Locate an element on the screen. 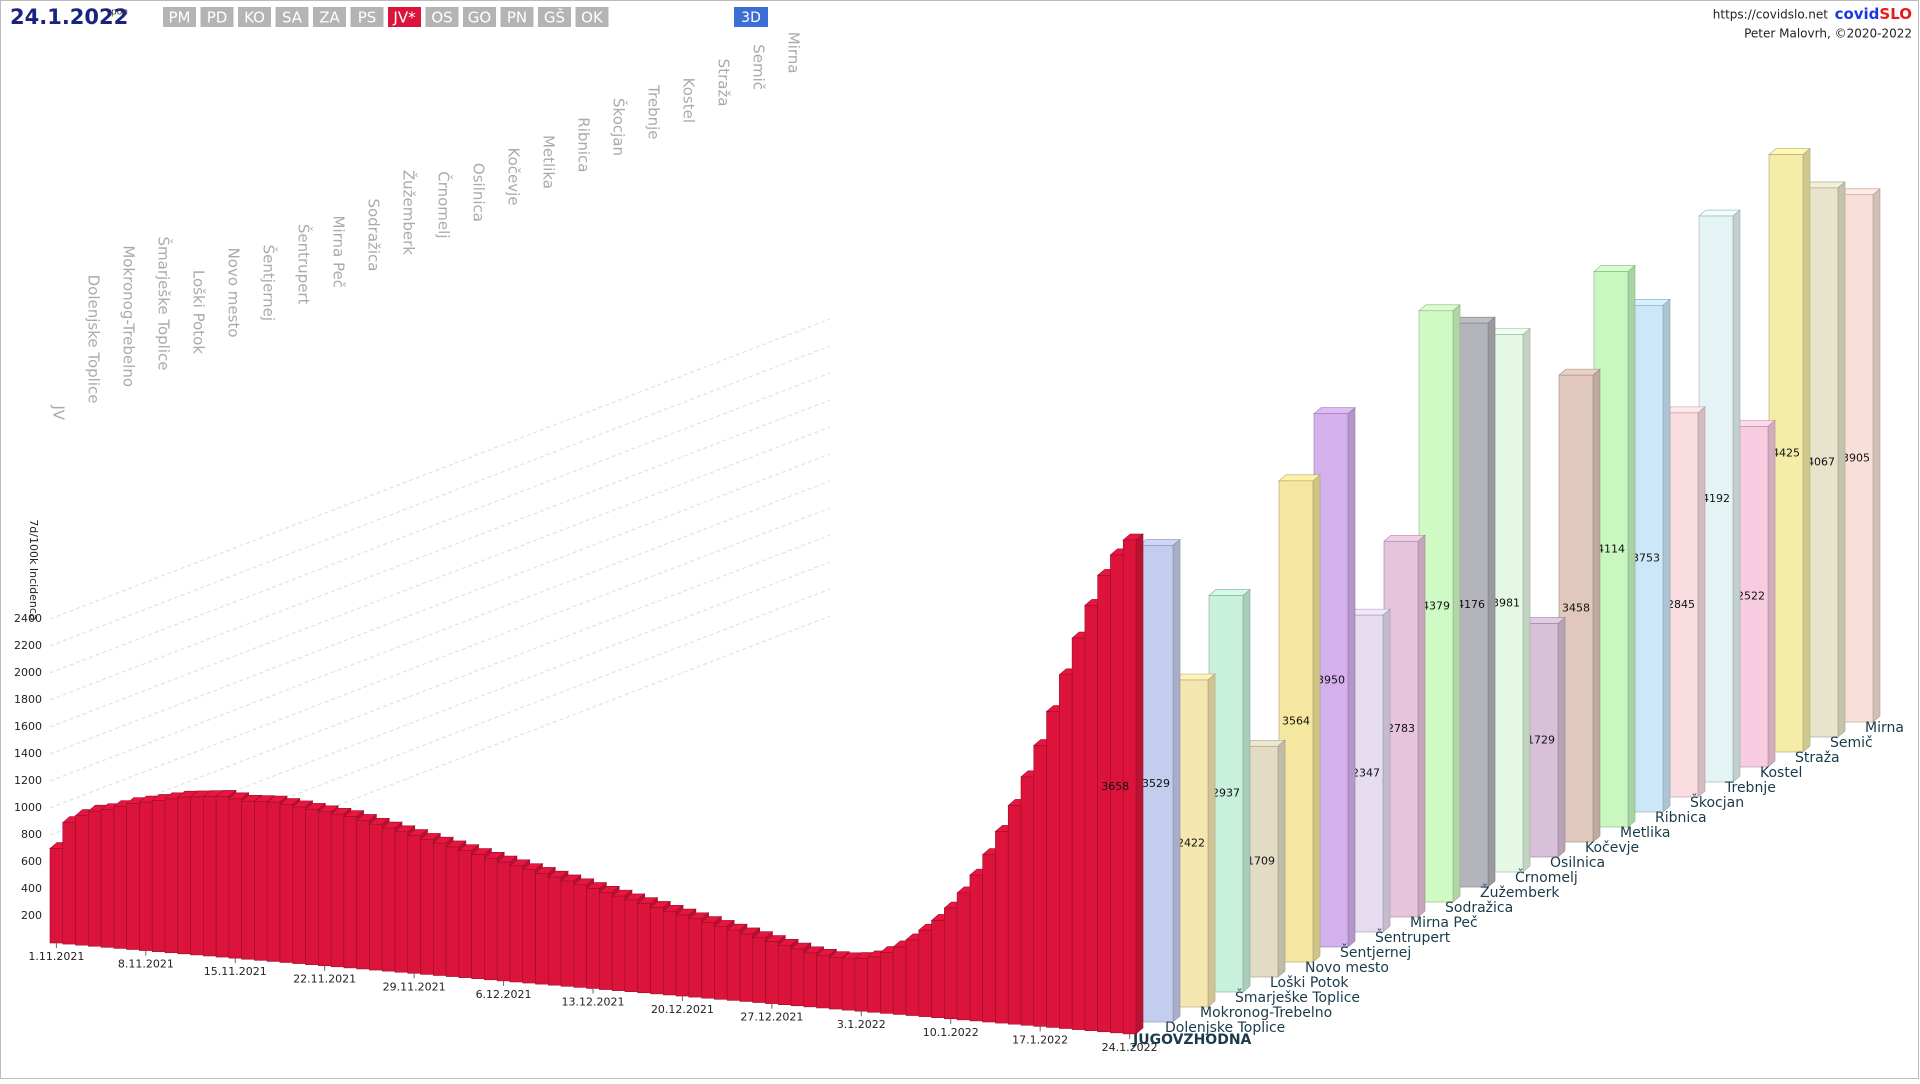 The width and height of the screenshot is (1920, 1084). depth-label: Novo mesto is located at coordinates (1347, 968).